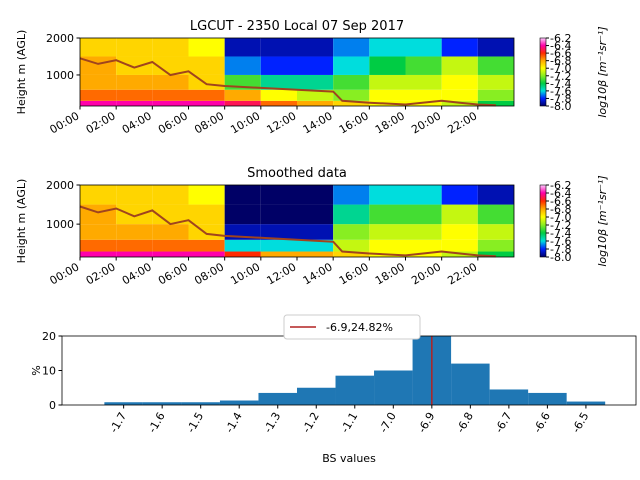 The width and height of the screenshot is (640, 480). What do you see at coordinates (137, 273) in the screenshot?
I see `x-tick-label: 04:00` at bounding box center [137, 273].